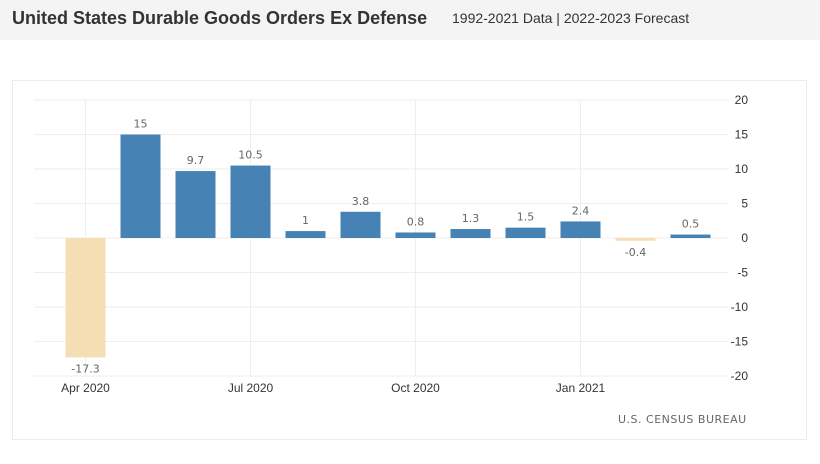 This screenshot has width=820, height=464. Describe the element at coordinates (691, 224) in the screenshot. I see `data-label: 0.5` at that location.